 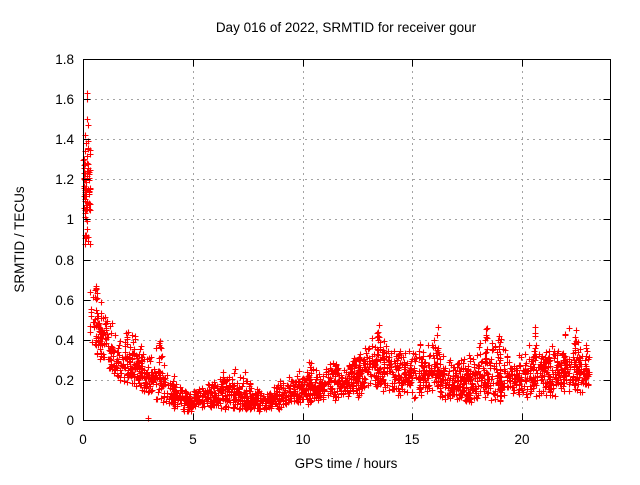 I want to click on y-tick-label: 1.6, so click(x=64, y=99).